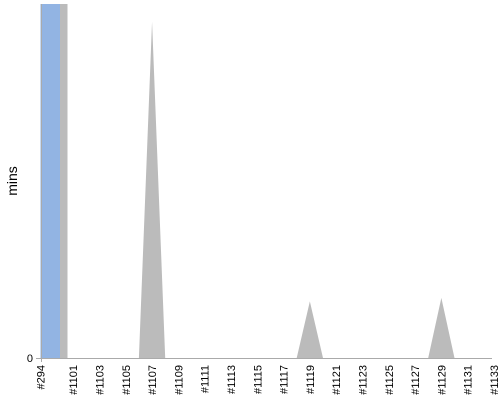 The height and width of the screenshot is (400, 500). Describe the element at coordinates (258, 379) in the screenshot. I see `x-tick-label: #1115` at that location.